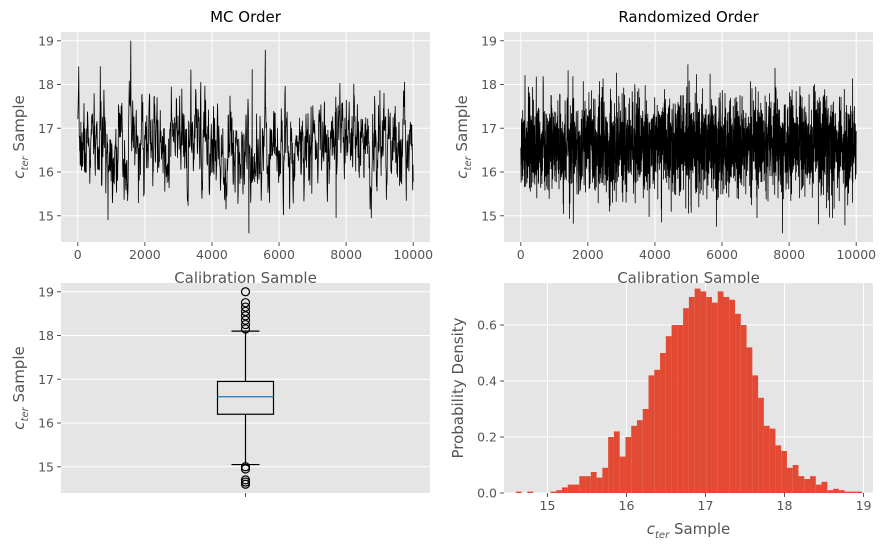 The height and width of the screenshot is (549, 889). I want to click on x-tick-label: 16, so click(627, 505).